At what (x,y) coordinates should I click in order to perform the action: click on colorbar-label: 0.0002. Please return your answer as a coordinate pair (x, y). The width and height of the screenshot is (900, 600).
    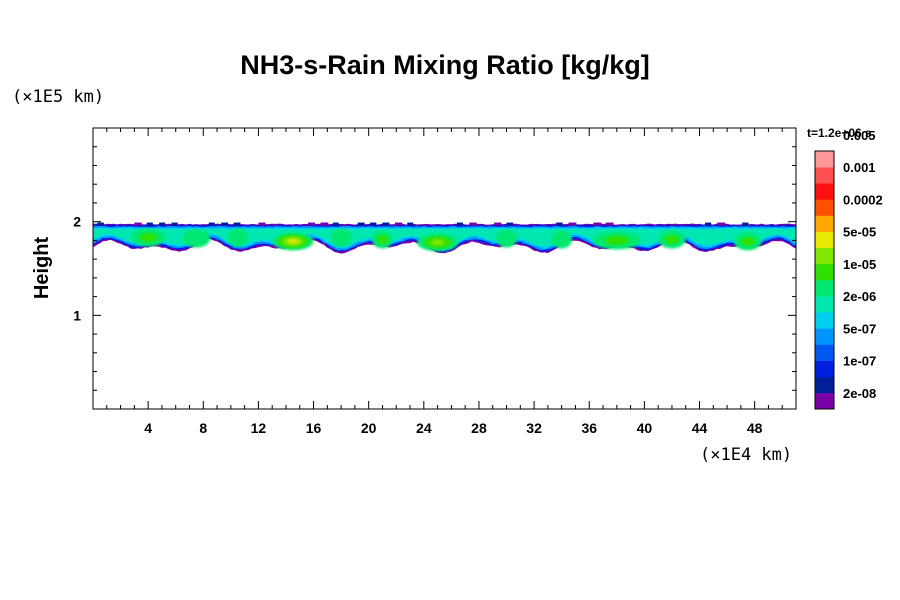
    Looking at the image, I should click on (863, 199).